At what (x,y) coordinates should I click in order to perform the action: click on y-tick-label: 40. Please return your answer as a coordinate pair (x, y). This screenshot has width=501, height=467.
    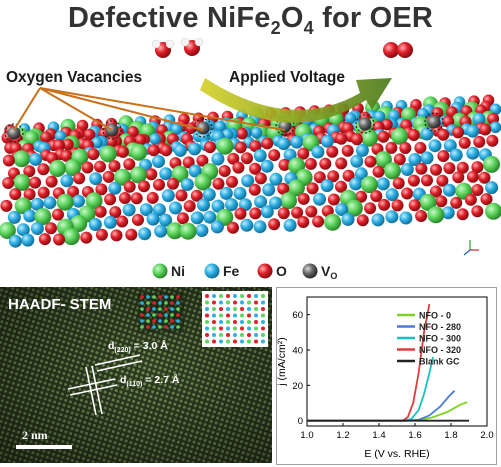
    Looking at the image, I should click on (297, 351).